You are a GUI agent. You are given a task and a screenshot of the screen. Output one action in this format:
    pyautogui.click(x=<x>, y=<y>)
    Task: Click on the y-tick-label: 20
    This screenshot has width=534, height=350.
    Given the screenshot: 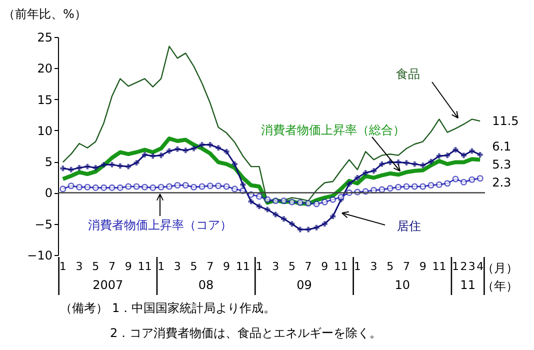 What is the action you would take?
    pyautogui.click(x=44, y=69)
    